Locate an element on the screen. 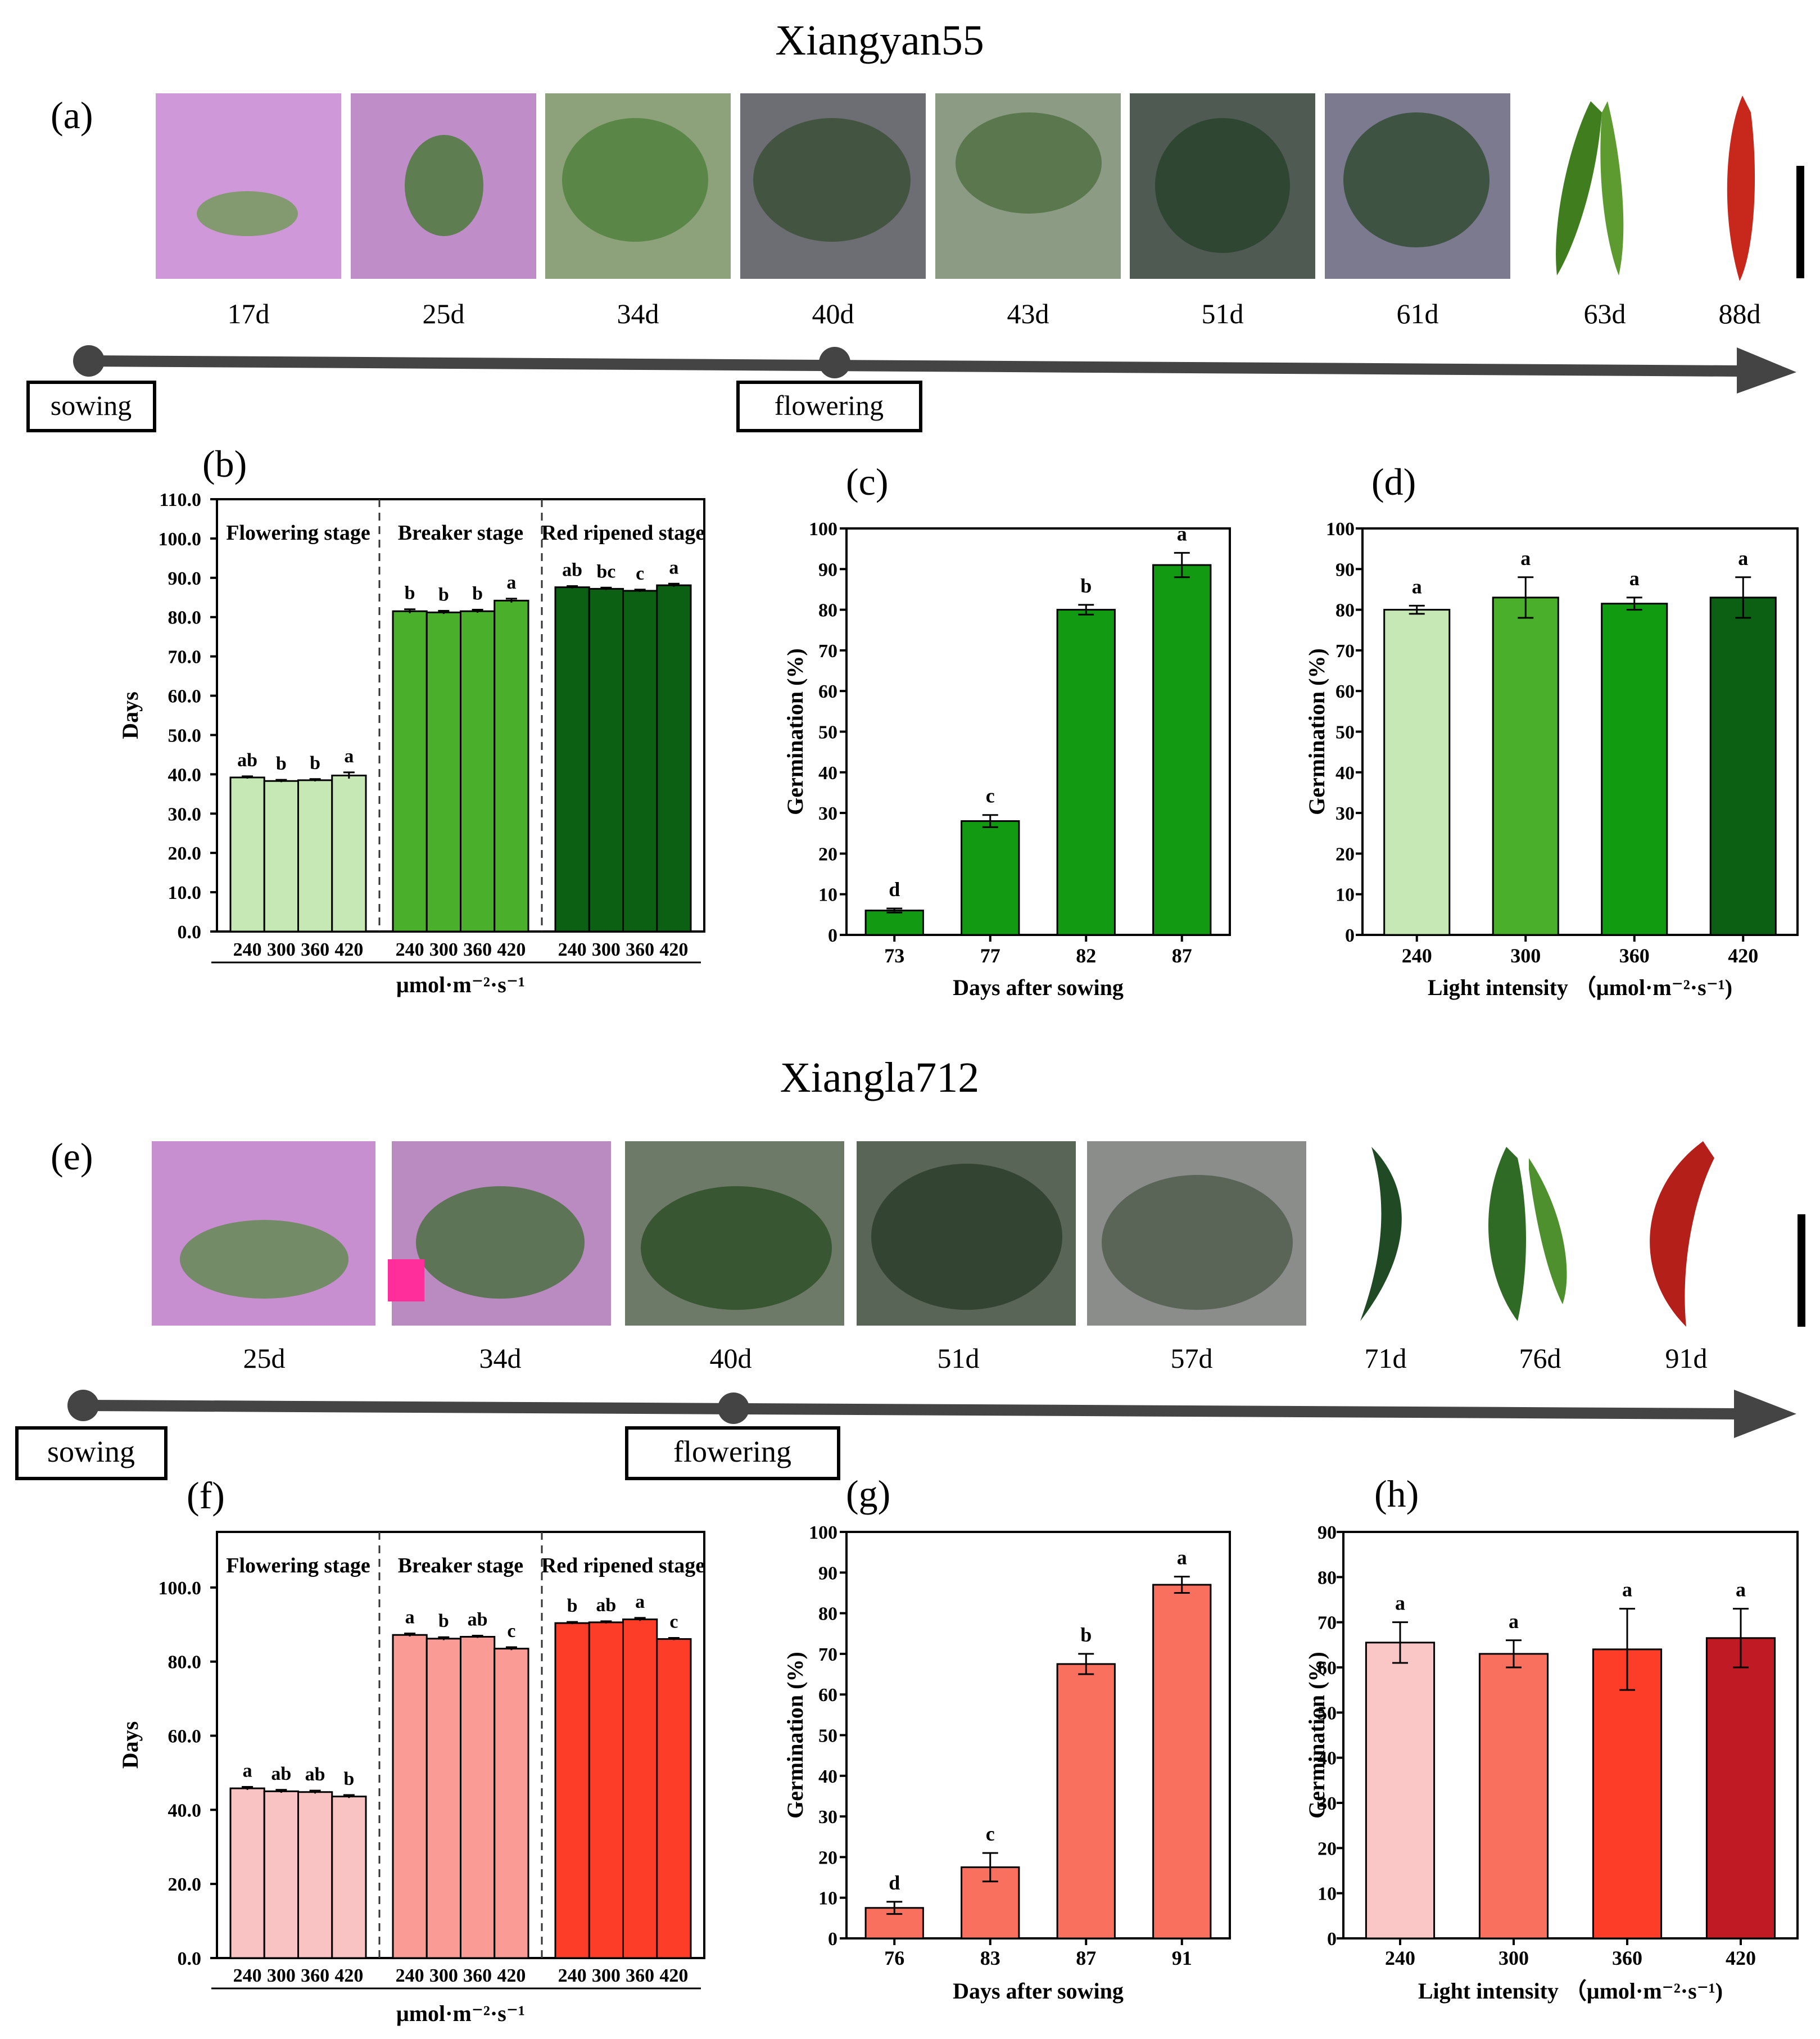 The width and height of the screenshot is (1820, 2039). scale-bar-bottom is located at coordinates (1801, 1270).